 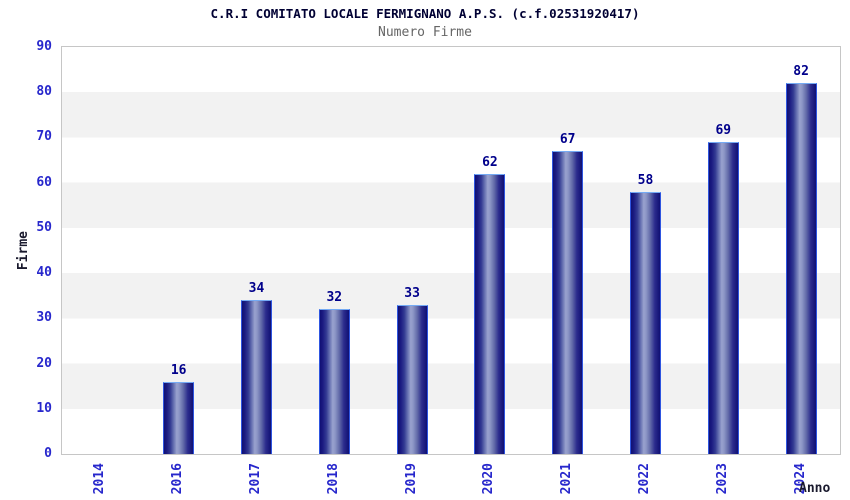 I want to click on bar-2018, so click(x=334, y=381).